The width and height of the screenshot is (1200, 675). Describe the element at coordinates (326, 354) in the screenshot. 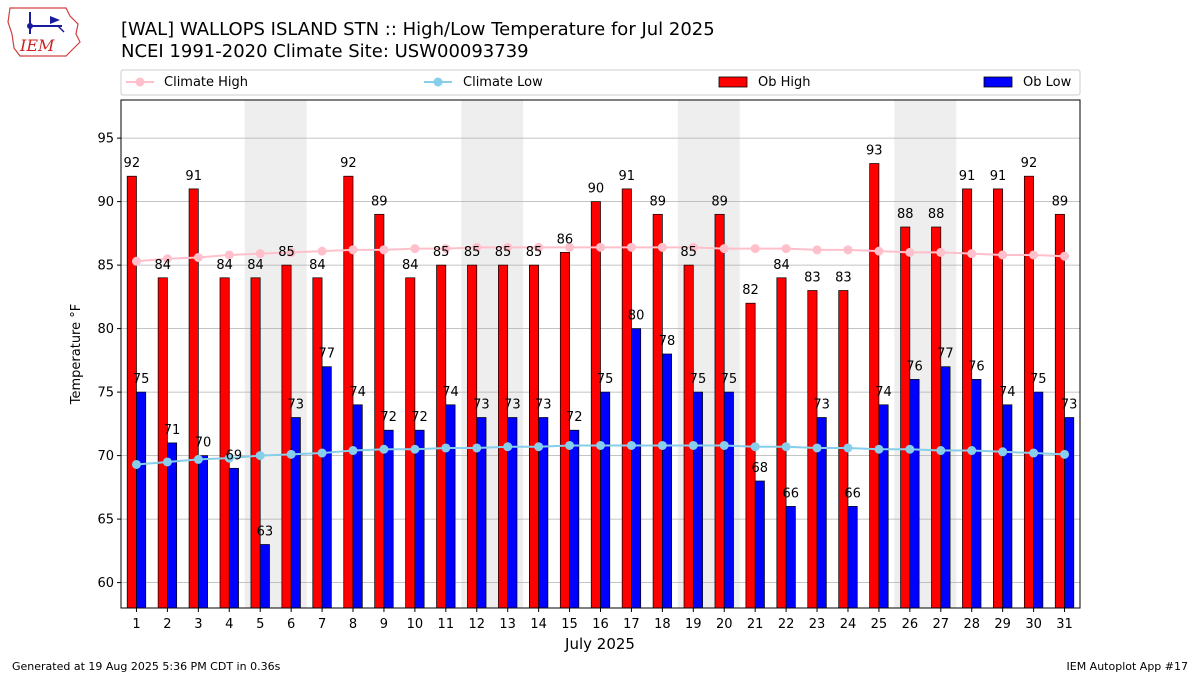

I see `label-ob-low-7: 77` at that location.